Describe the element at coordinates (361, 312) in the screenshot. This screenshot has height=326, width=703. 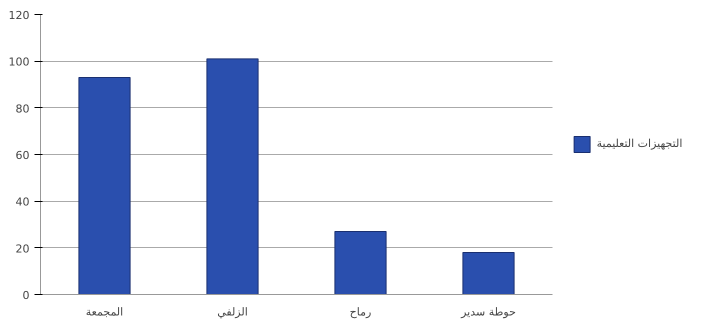
I see `x-tick-label: رماح` at that location.